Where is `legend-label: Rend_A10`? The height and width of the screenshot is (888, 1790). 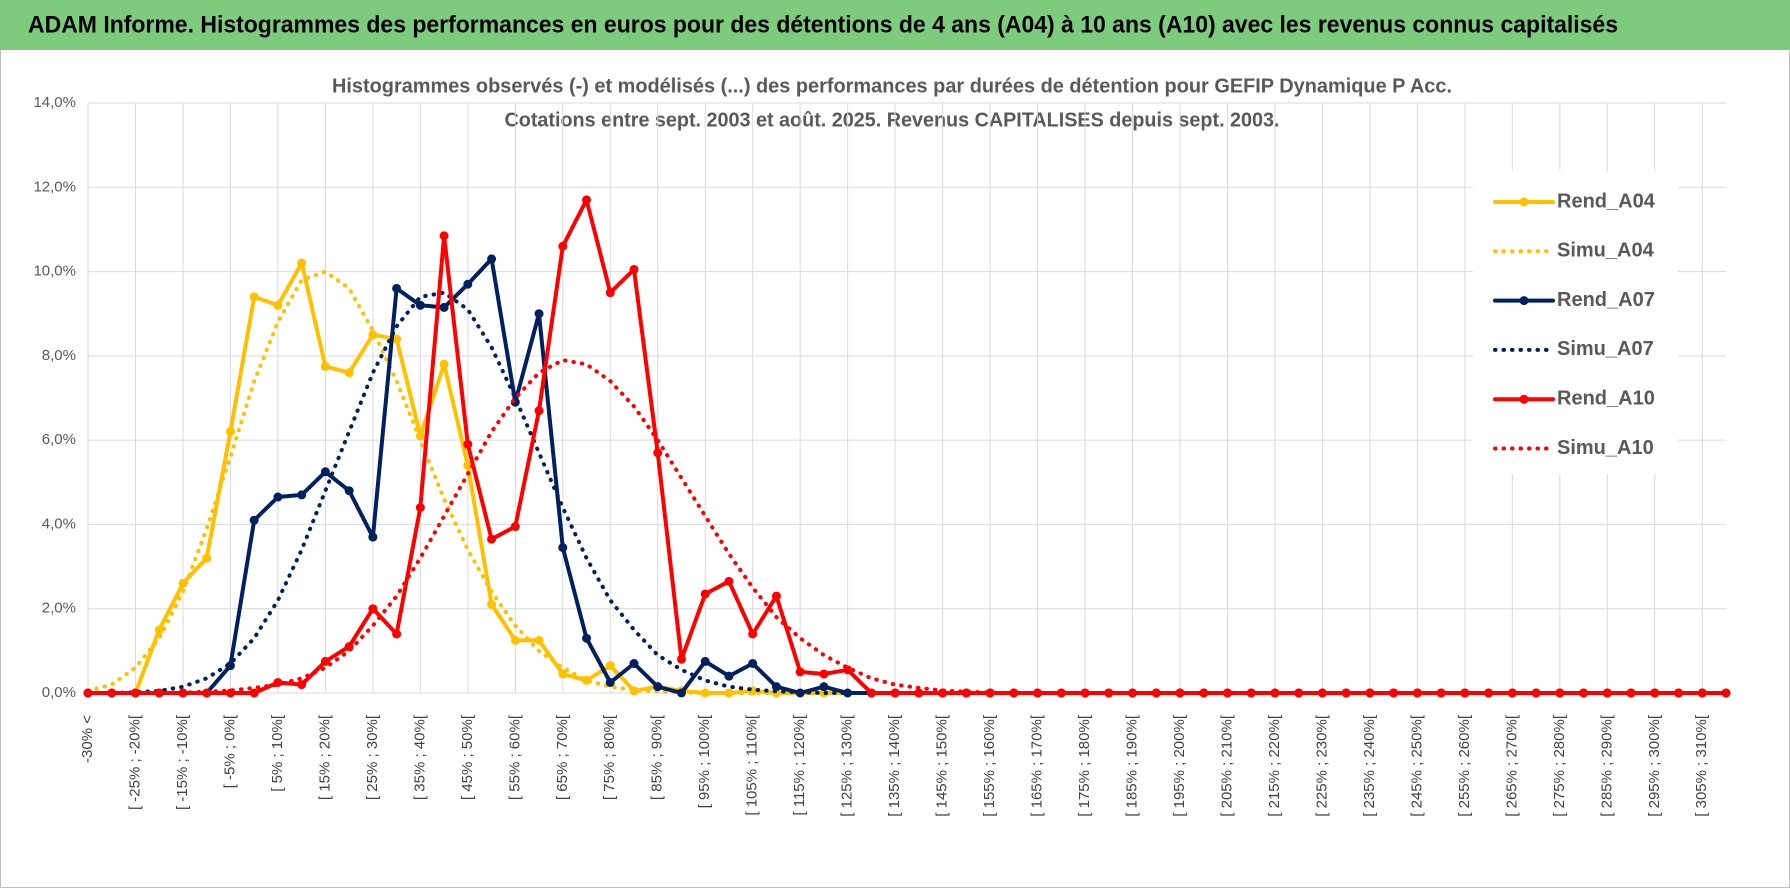 legend-label: Rend_A10 is located at coordinates (1606, 398).